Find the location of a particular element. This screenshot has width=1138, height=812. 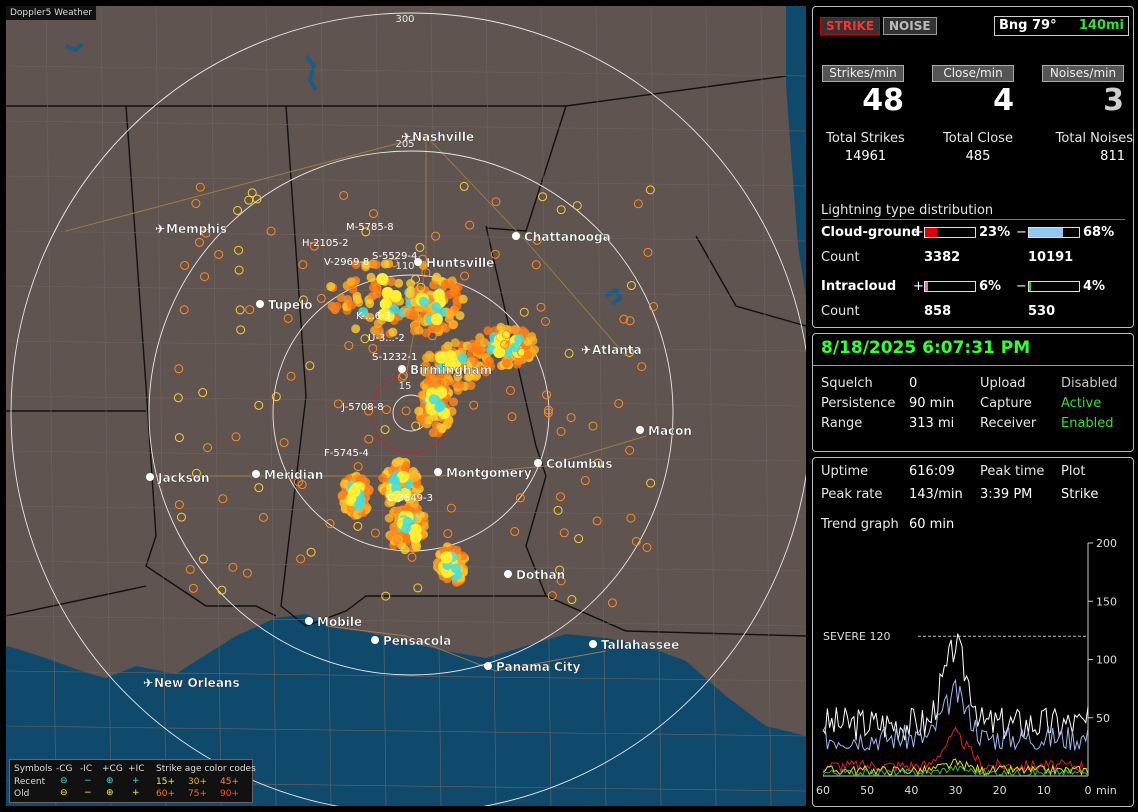

city-label-6: Birmingham is located at coordinates (451, 370).